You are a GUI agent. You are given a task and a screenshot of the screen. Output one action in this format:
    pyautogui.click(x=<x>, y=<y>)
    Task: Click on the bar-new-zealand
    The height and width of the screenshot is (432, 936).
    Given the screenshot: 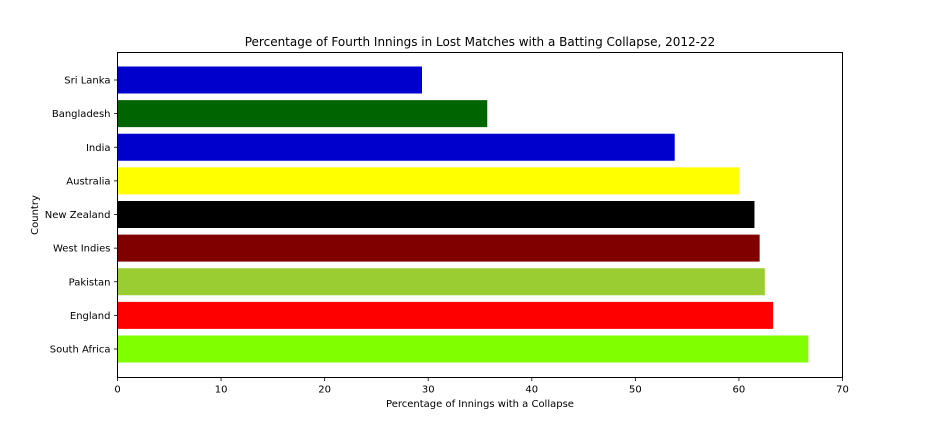 What is the action you would take?
    pyautogui.click(x=436, y=214)
    